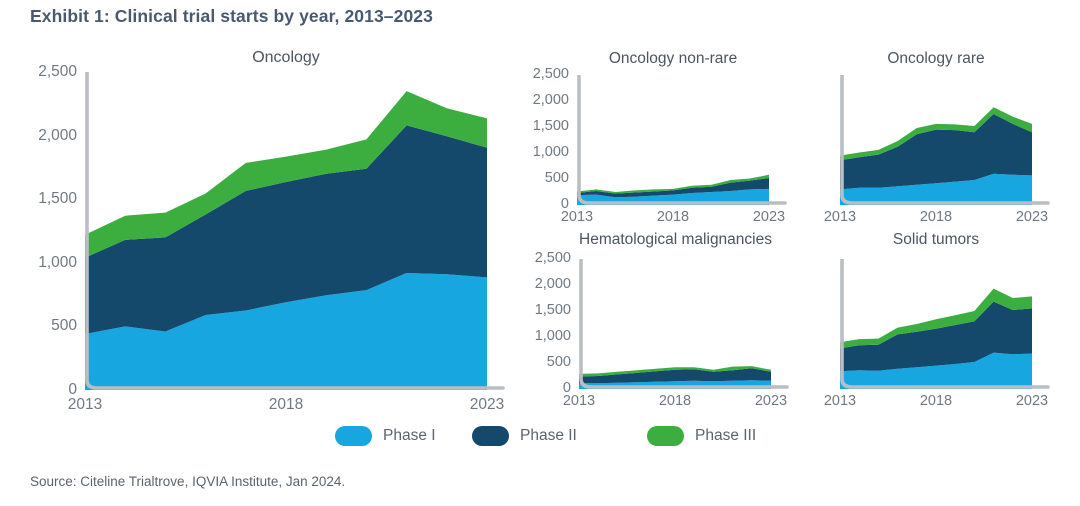  Describe the element at coordinates (936, 58) in the screenshot. I see `chart-title-oncology-rare: Oncology rare` at that location.